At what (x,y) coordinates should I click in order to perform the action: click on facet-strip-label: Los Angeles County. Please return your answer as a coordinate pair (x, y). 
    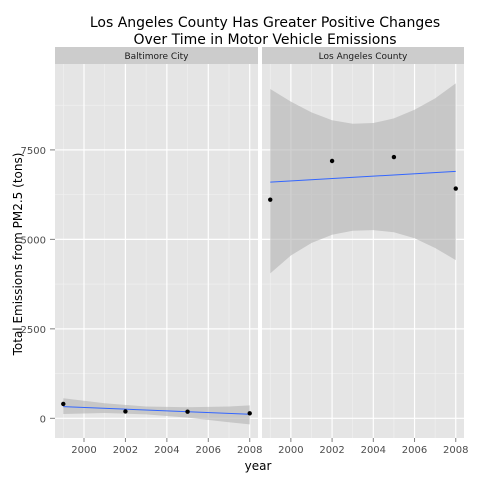
    Looking at the image, I should click on (363, 57).